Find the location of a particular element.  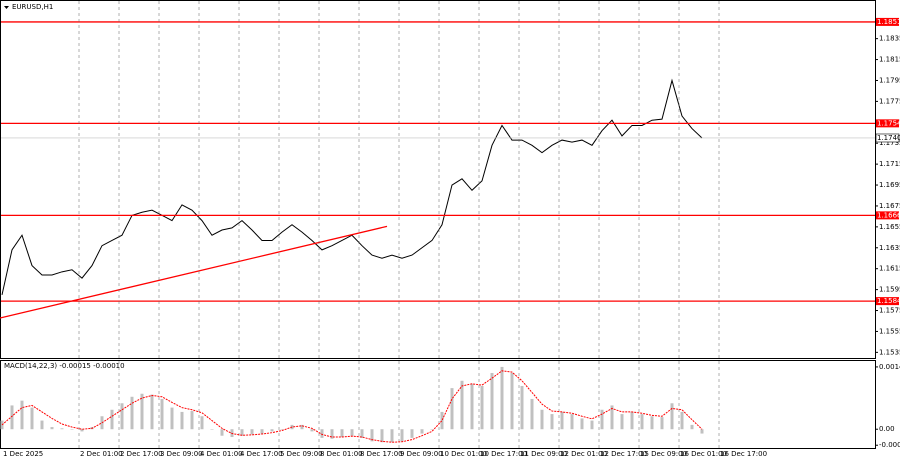

time-label: 1 Dec 2025 is located at coordinates (23, 454).